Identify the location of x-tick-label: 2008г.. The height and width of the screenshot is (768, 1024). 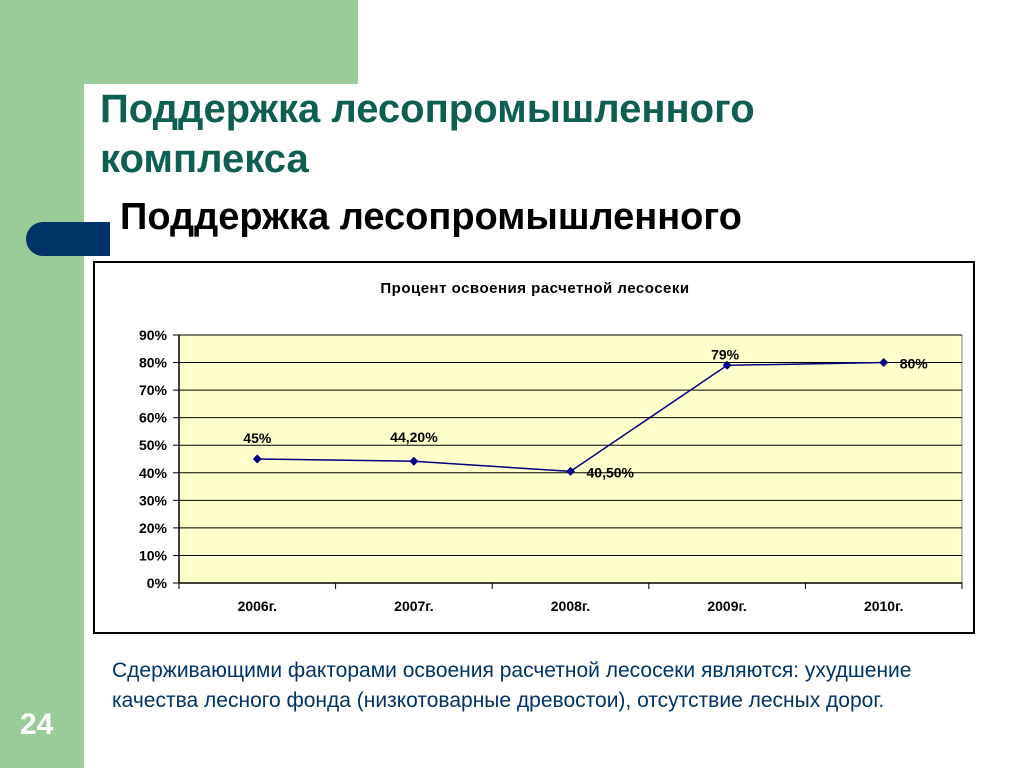
(570, 606).